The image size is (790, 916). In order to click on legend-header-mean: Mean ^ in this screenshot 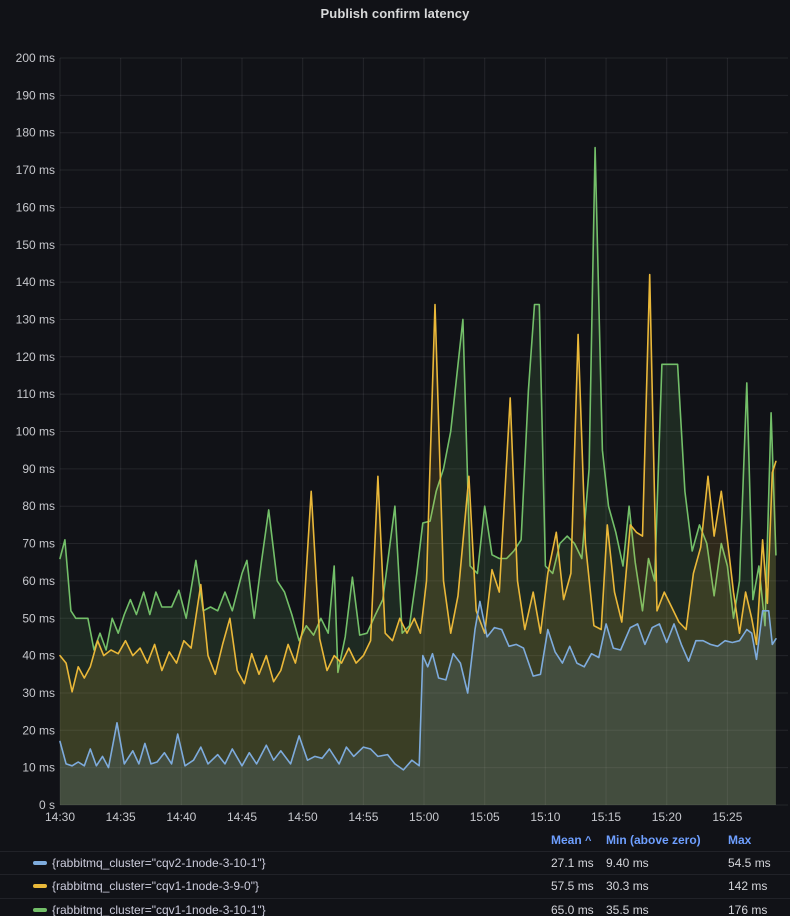, I will do `click(578, 840)`.